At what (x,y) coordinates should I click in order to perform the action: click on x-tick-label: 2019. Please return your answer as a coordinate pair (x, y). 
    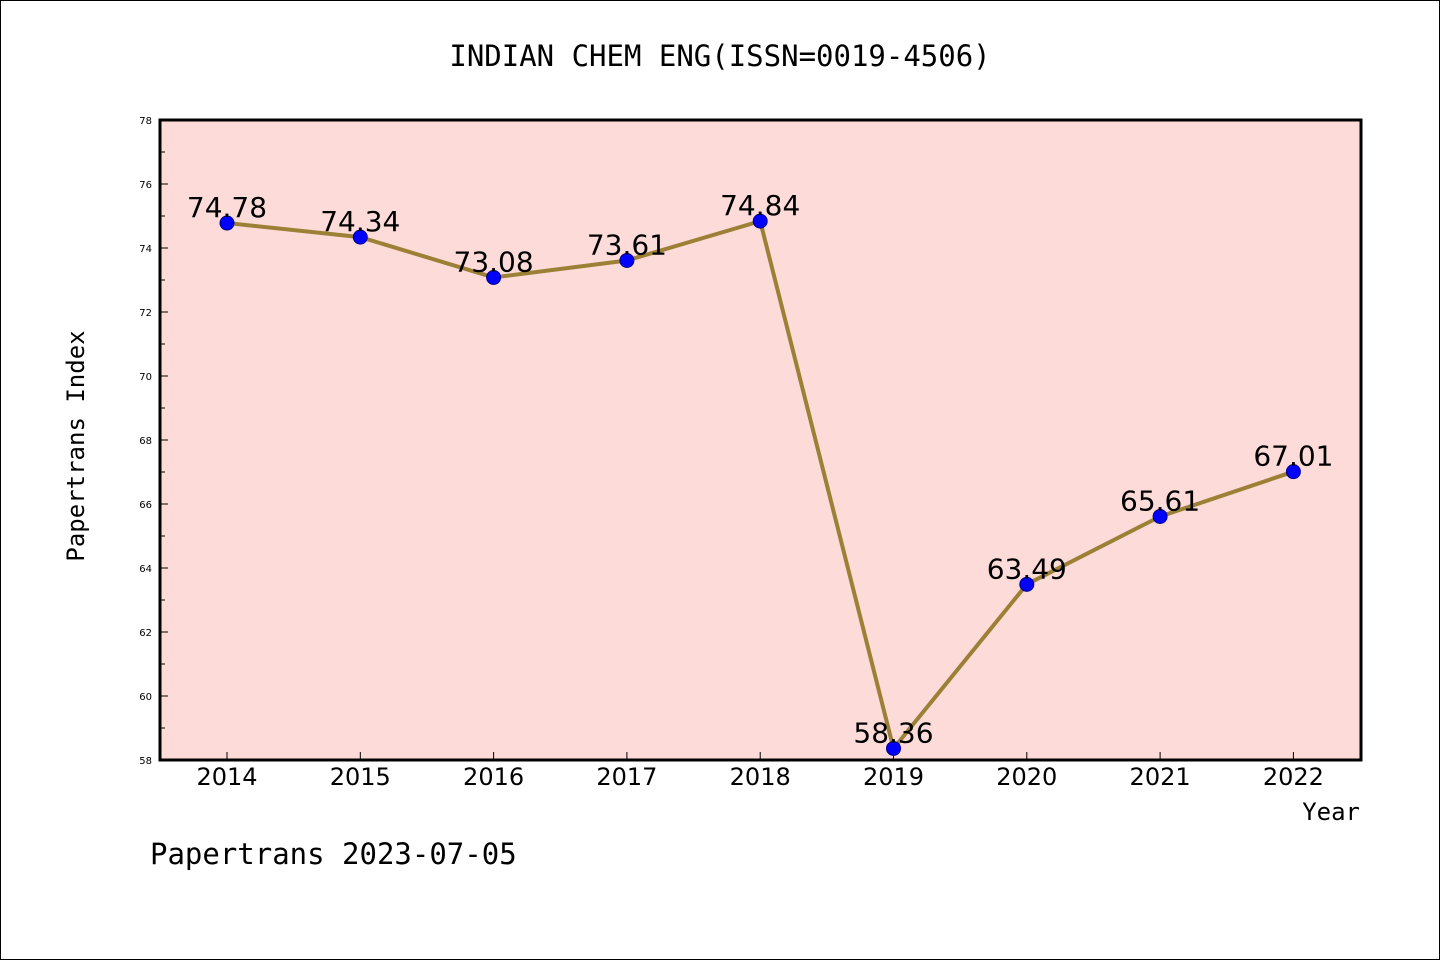
    Looking at the image, I should click on (893, 777).